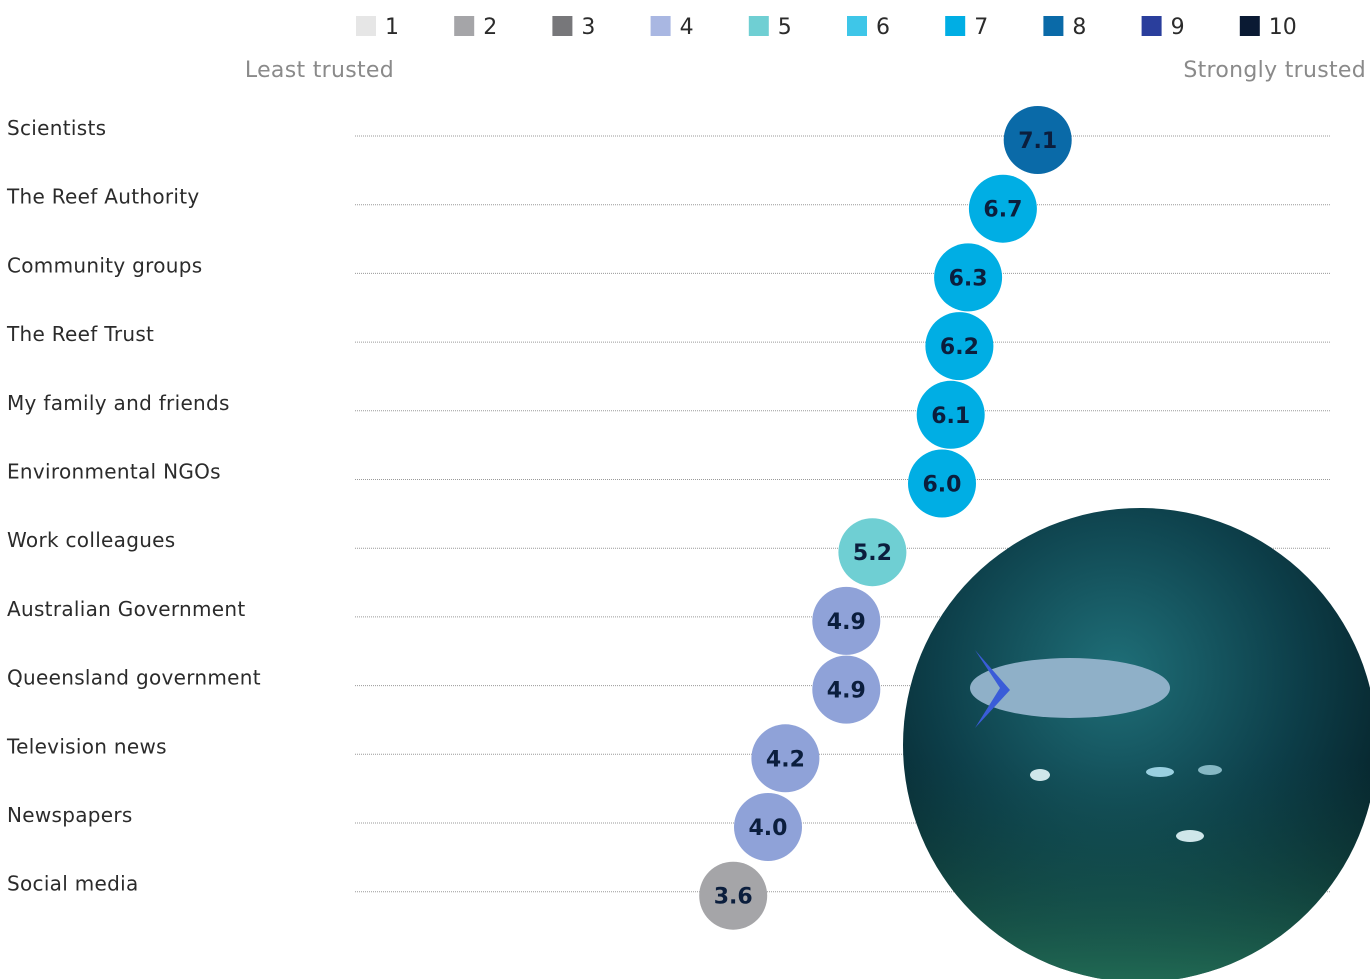 This screenshot has height=979, width=1370. What do you see at coordinates (126, 609) in the screenshot?
I see `category-label: Australian Government` at bounding box center [126, 609].